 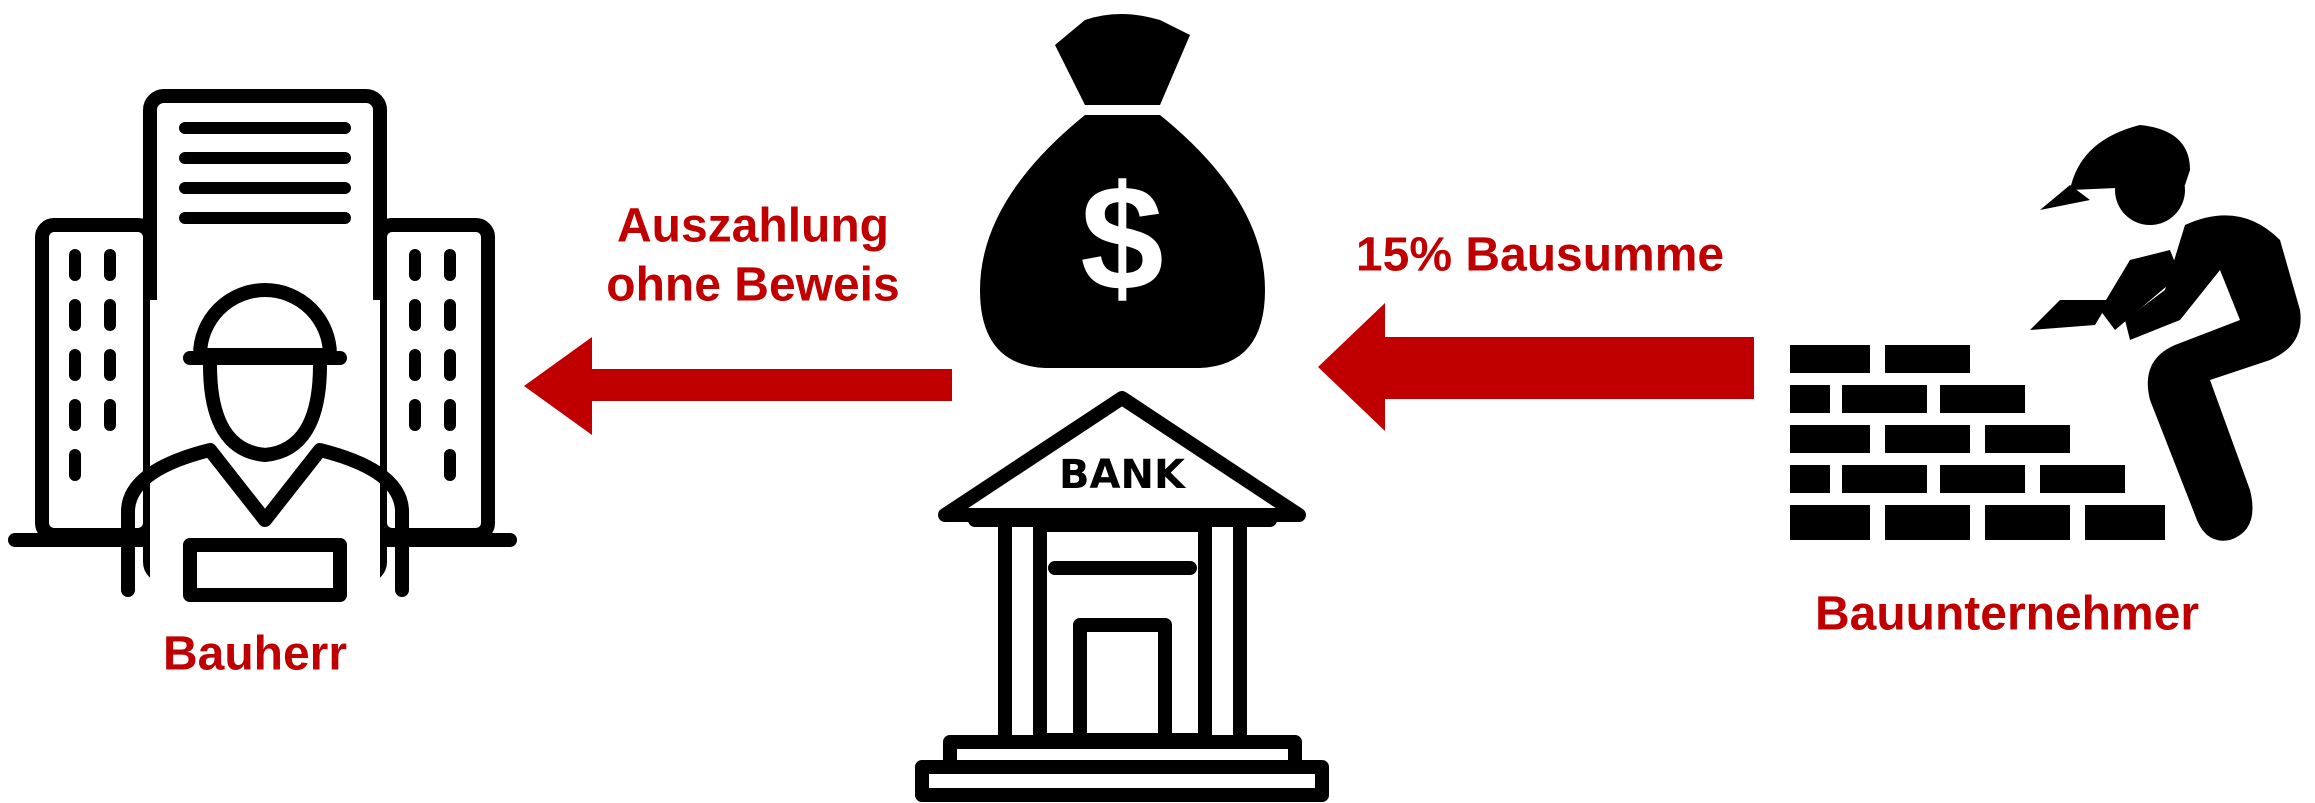 What do you see at coordinates (1122, 596) in the screenshot?
I see `bank-icon: BANK` at bounding box center [1122, 596].